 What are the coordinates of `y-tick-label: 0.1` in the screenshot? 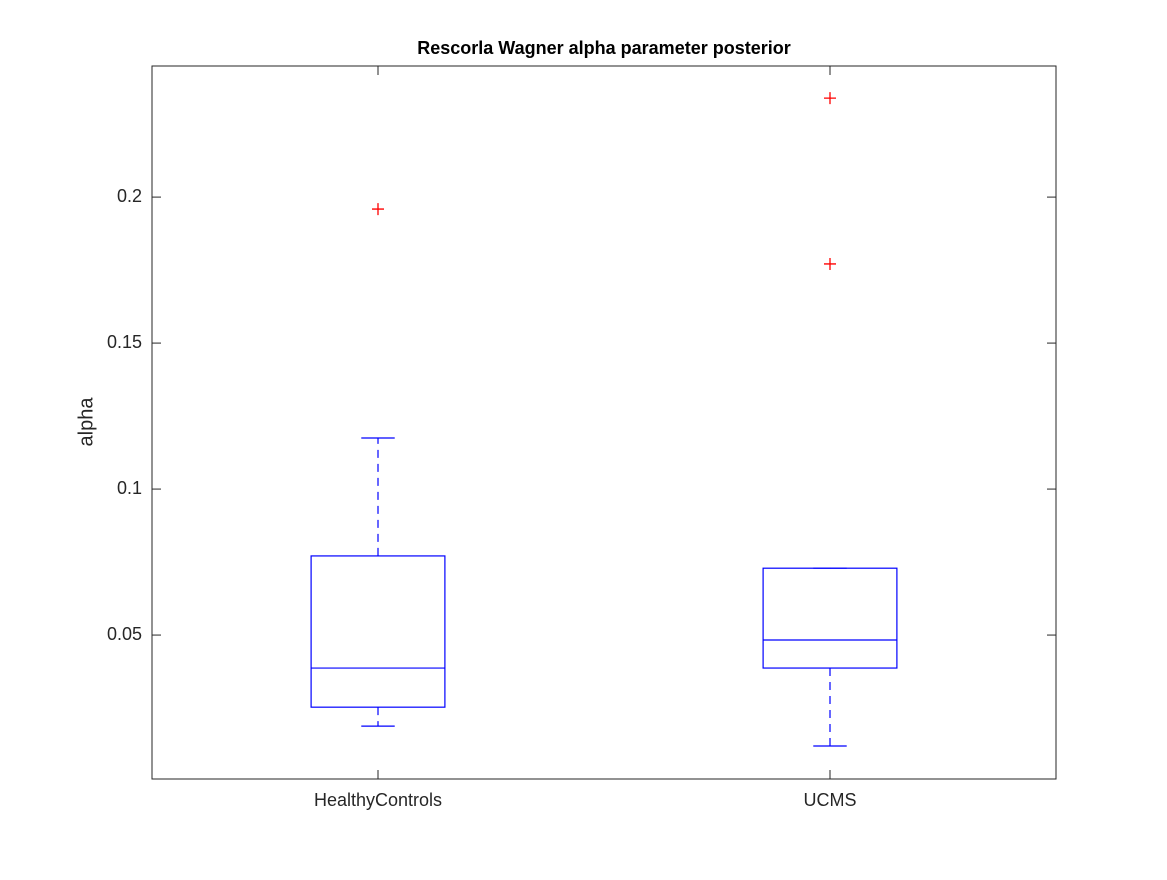 It's located at (129, 488).